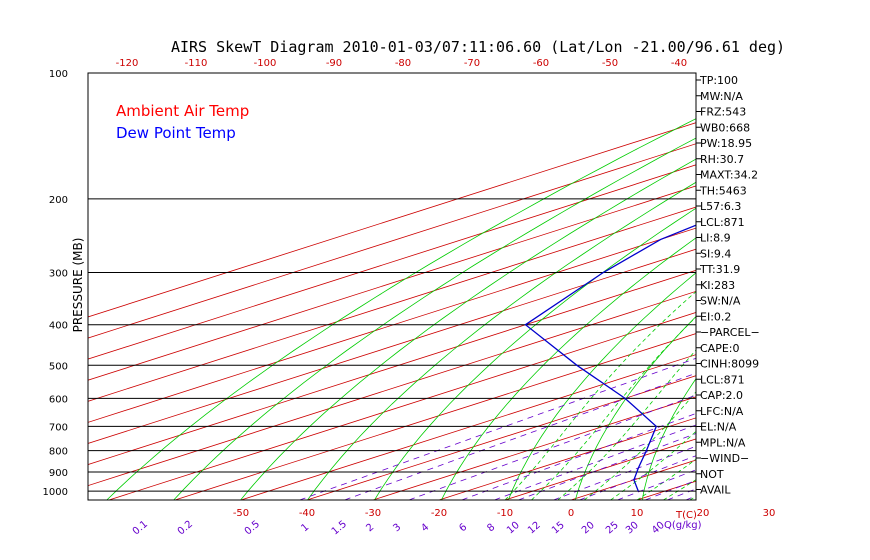 The image size is (870, 560). I want to click on stats-item: −WIND−, so click(724, 458).